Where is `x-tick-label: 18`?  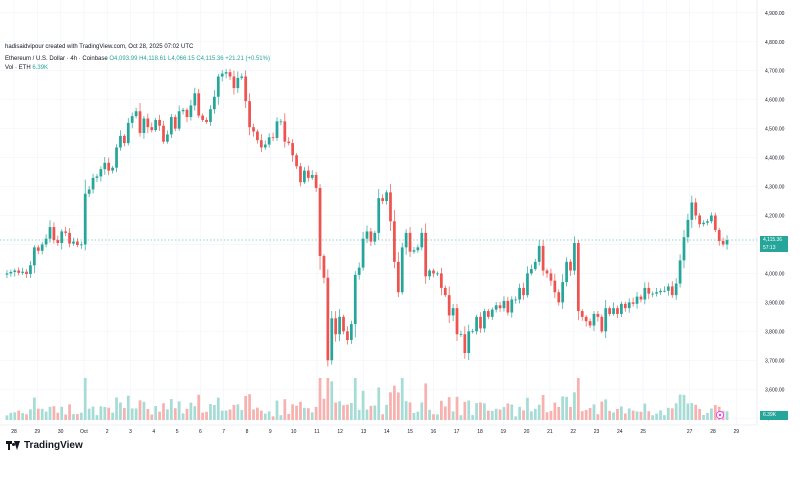 x-tick-label: 18 is located at coordinates (480, 432).